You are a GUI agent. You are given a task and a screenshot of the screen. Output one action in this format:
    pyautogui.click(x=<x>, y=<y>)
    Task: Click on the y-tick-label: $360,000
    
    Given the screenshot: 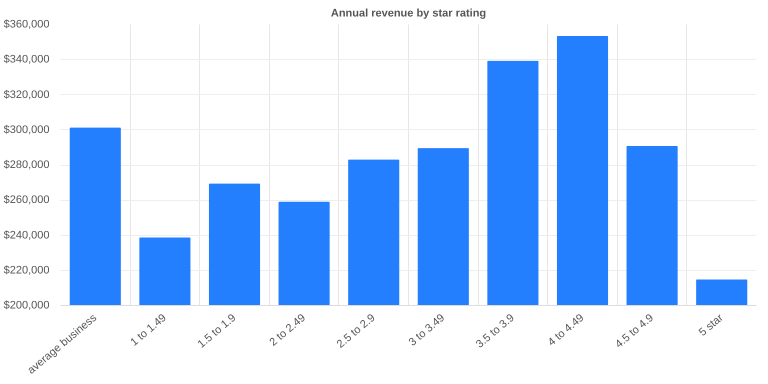 What is the action you would take?
    pyautogui.click(x=27, y=24)
    